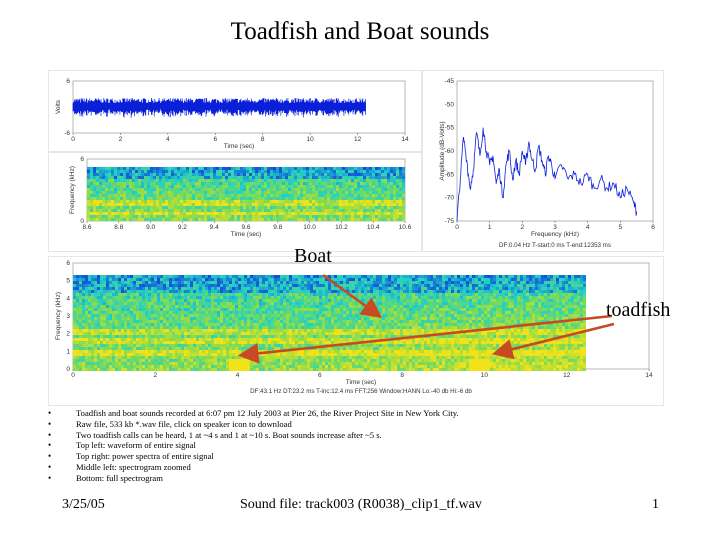 This screenshot has height=540, width=720. What do you see at coordinates (68, 316) in the screenshot?
I see `y-tick-label: 3` at bounding box center [68, 316].